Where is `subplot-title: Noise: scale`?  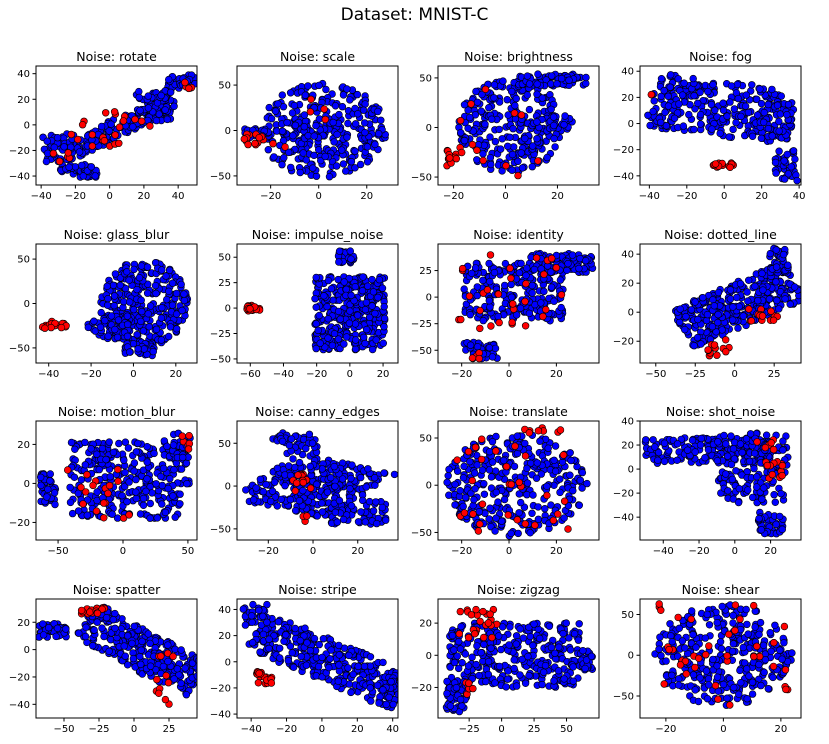 subplot-title: Noise: scale is located at coordinates (317, 56).